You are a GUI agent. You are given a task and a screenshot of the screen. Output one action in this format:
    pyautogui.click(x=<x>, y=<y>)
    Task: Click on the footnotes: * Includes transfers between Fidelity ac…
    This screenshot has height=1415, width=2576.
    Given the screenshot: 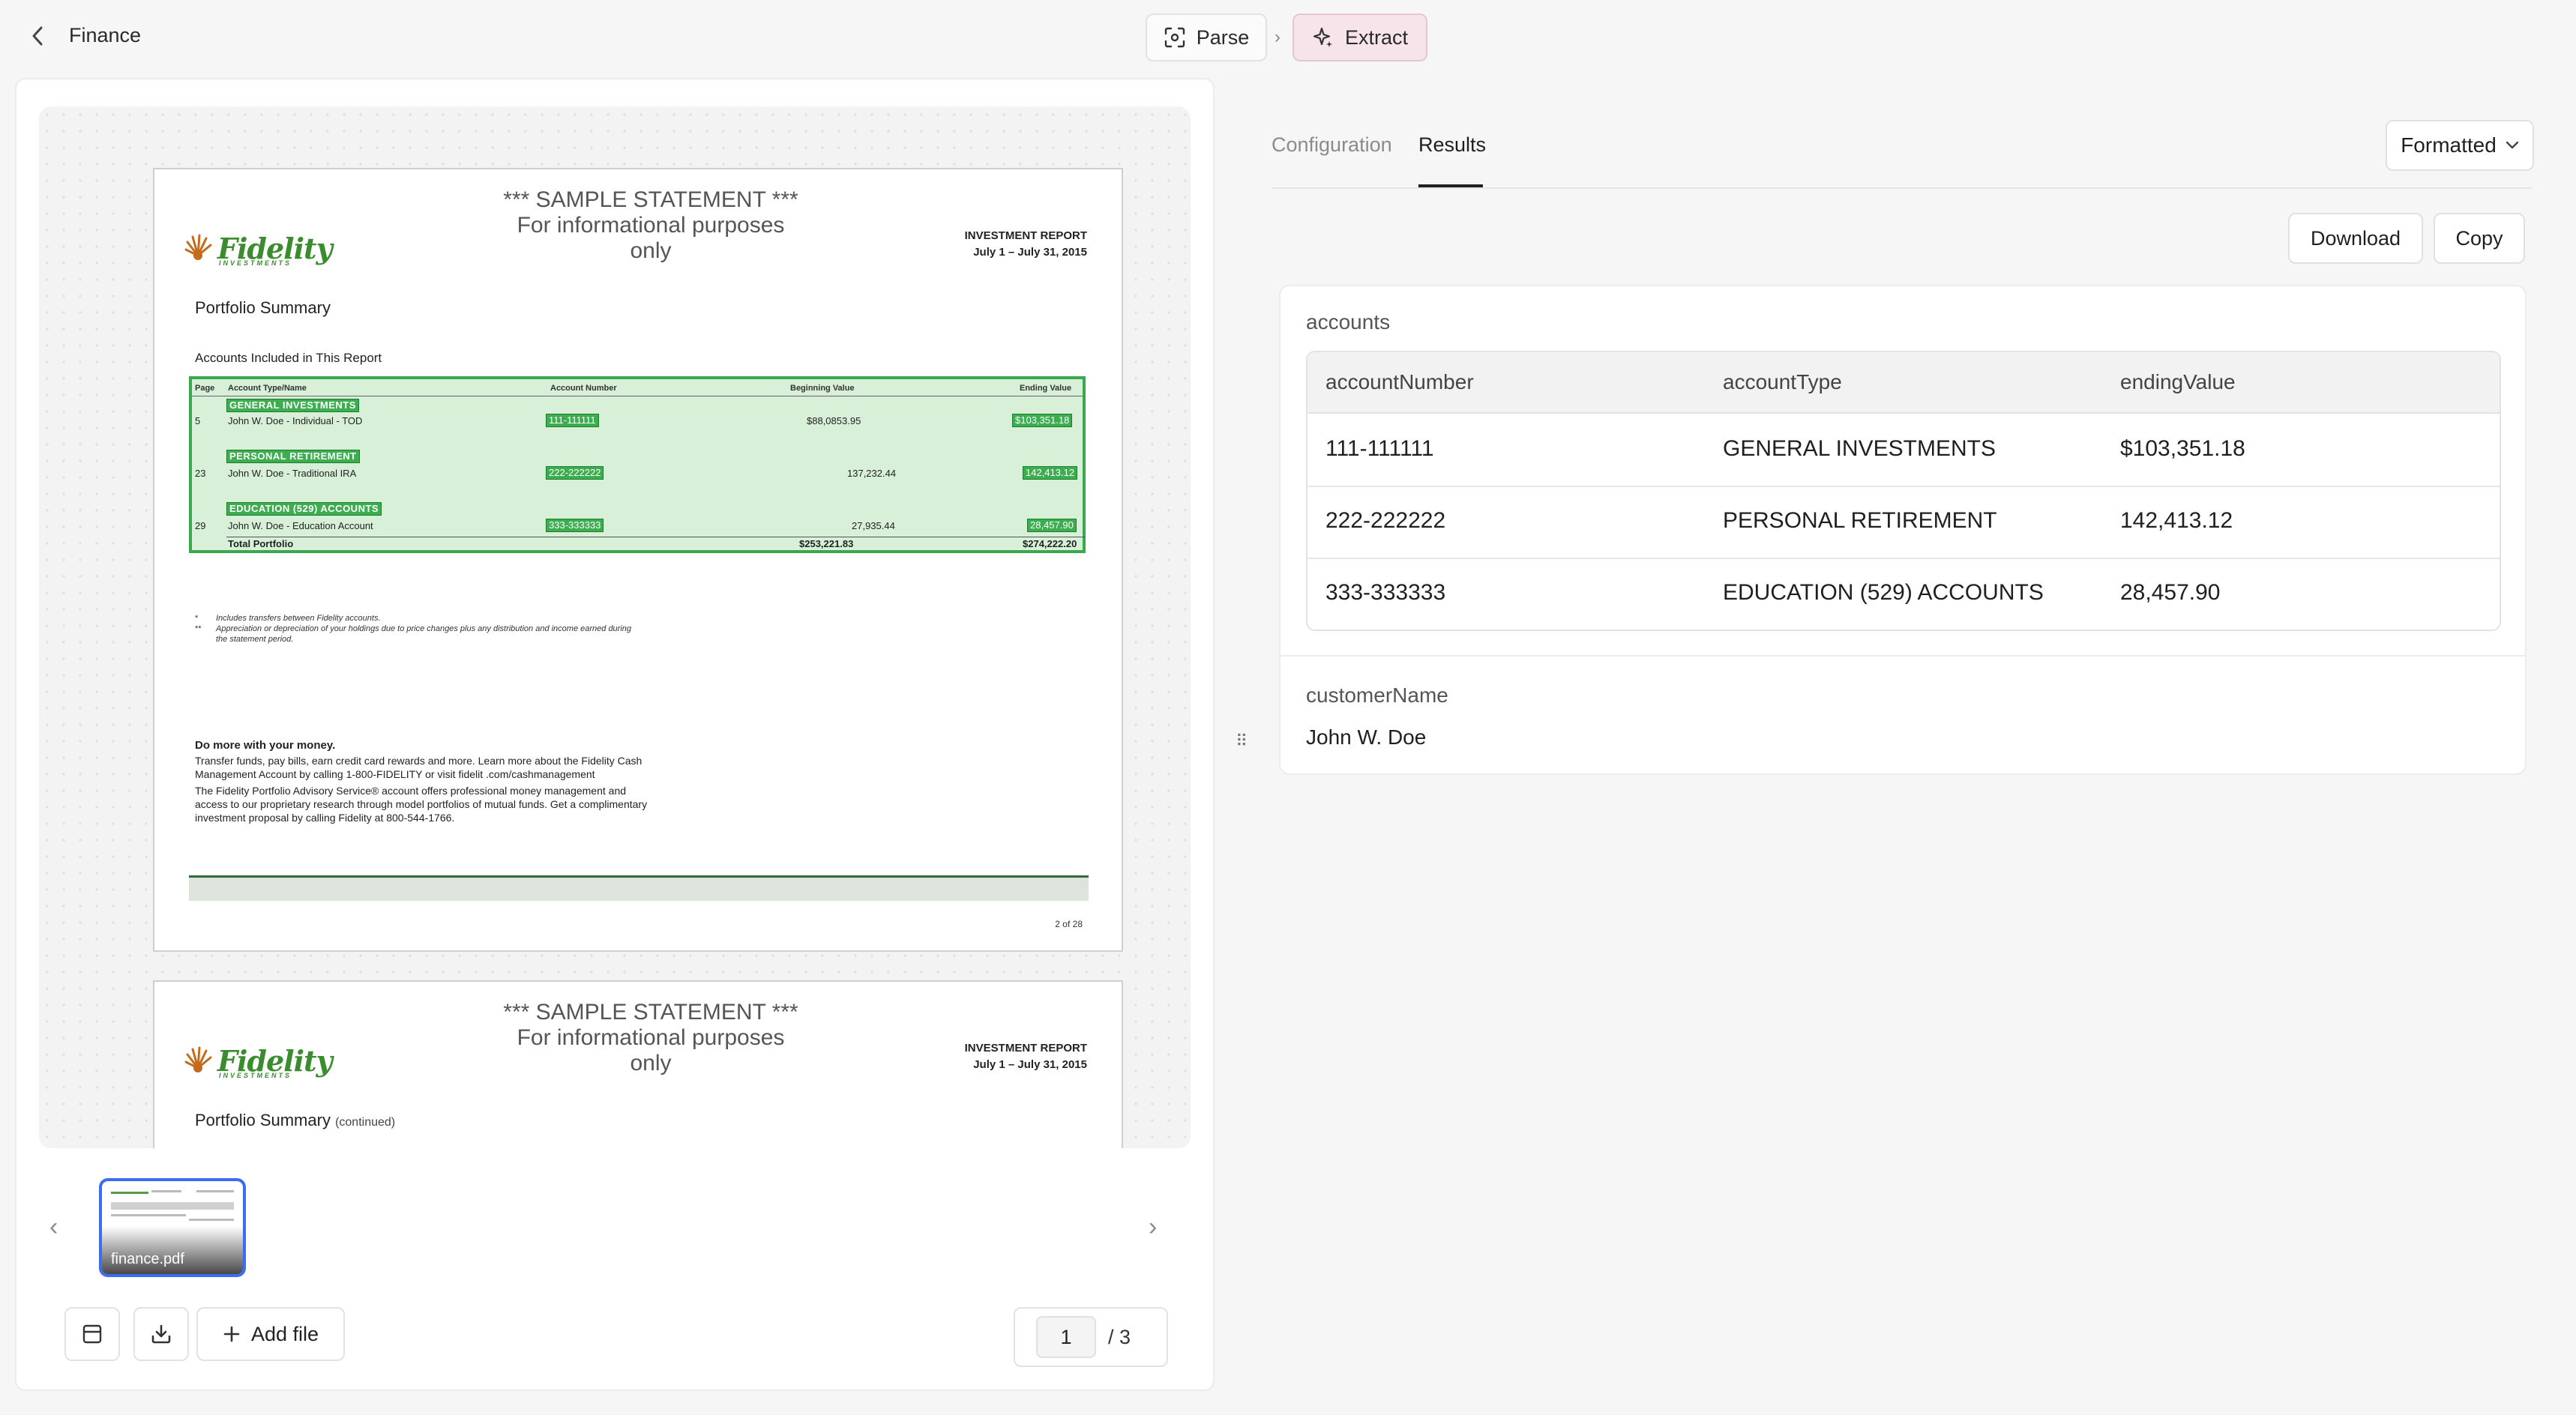 What is the action you would take?
    pyautogui.click(x=415, y=629)
    